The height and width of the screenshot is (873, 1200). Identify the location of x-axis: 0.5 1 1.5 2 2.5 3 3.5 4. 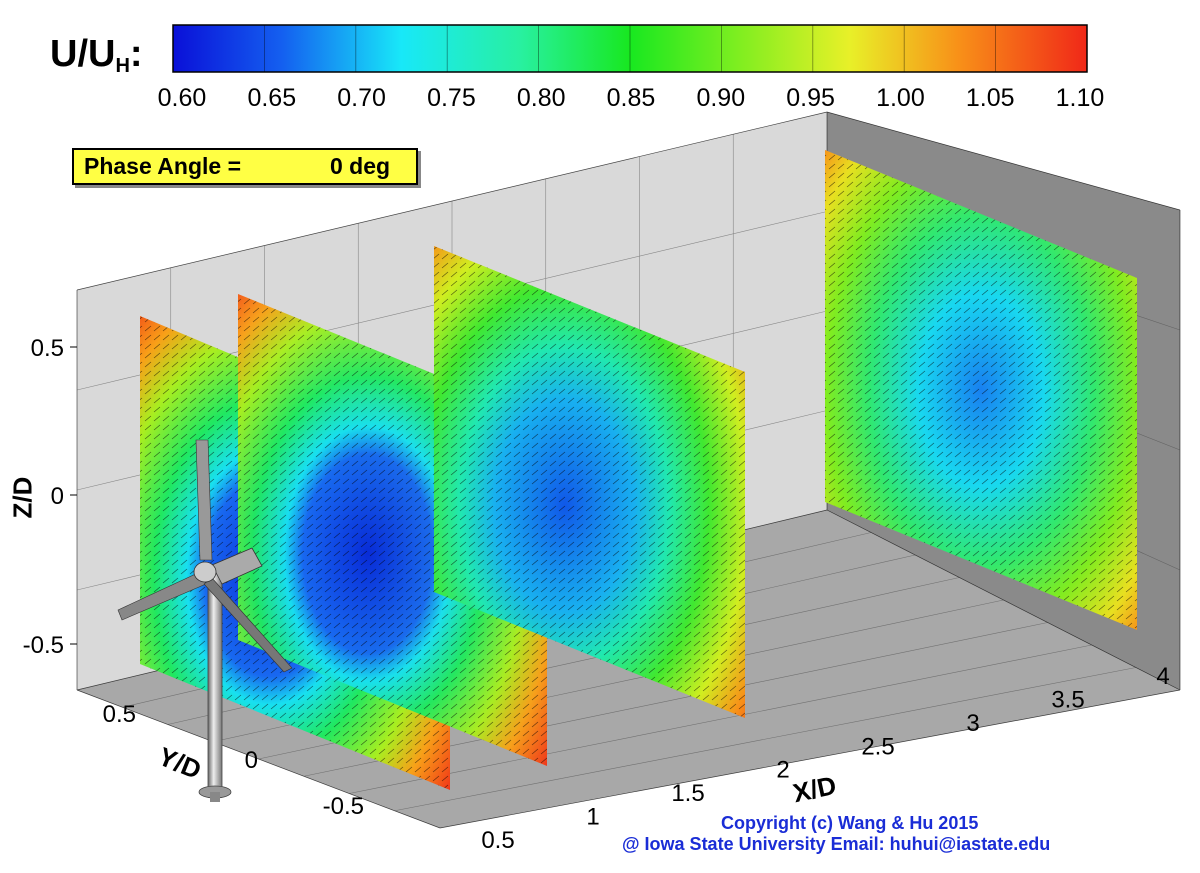
(825, 758).